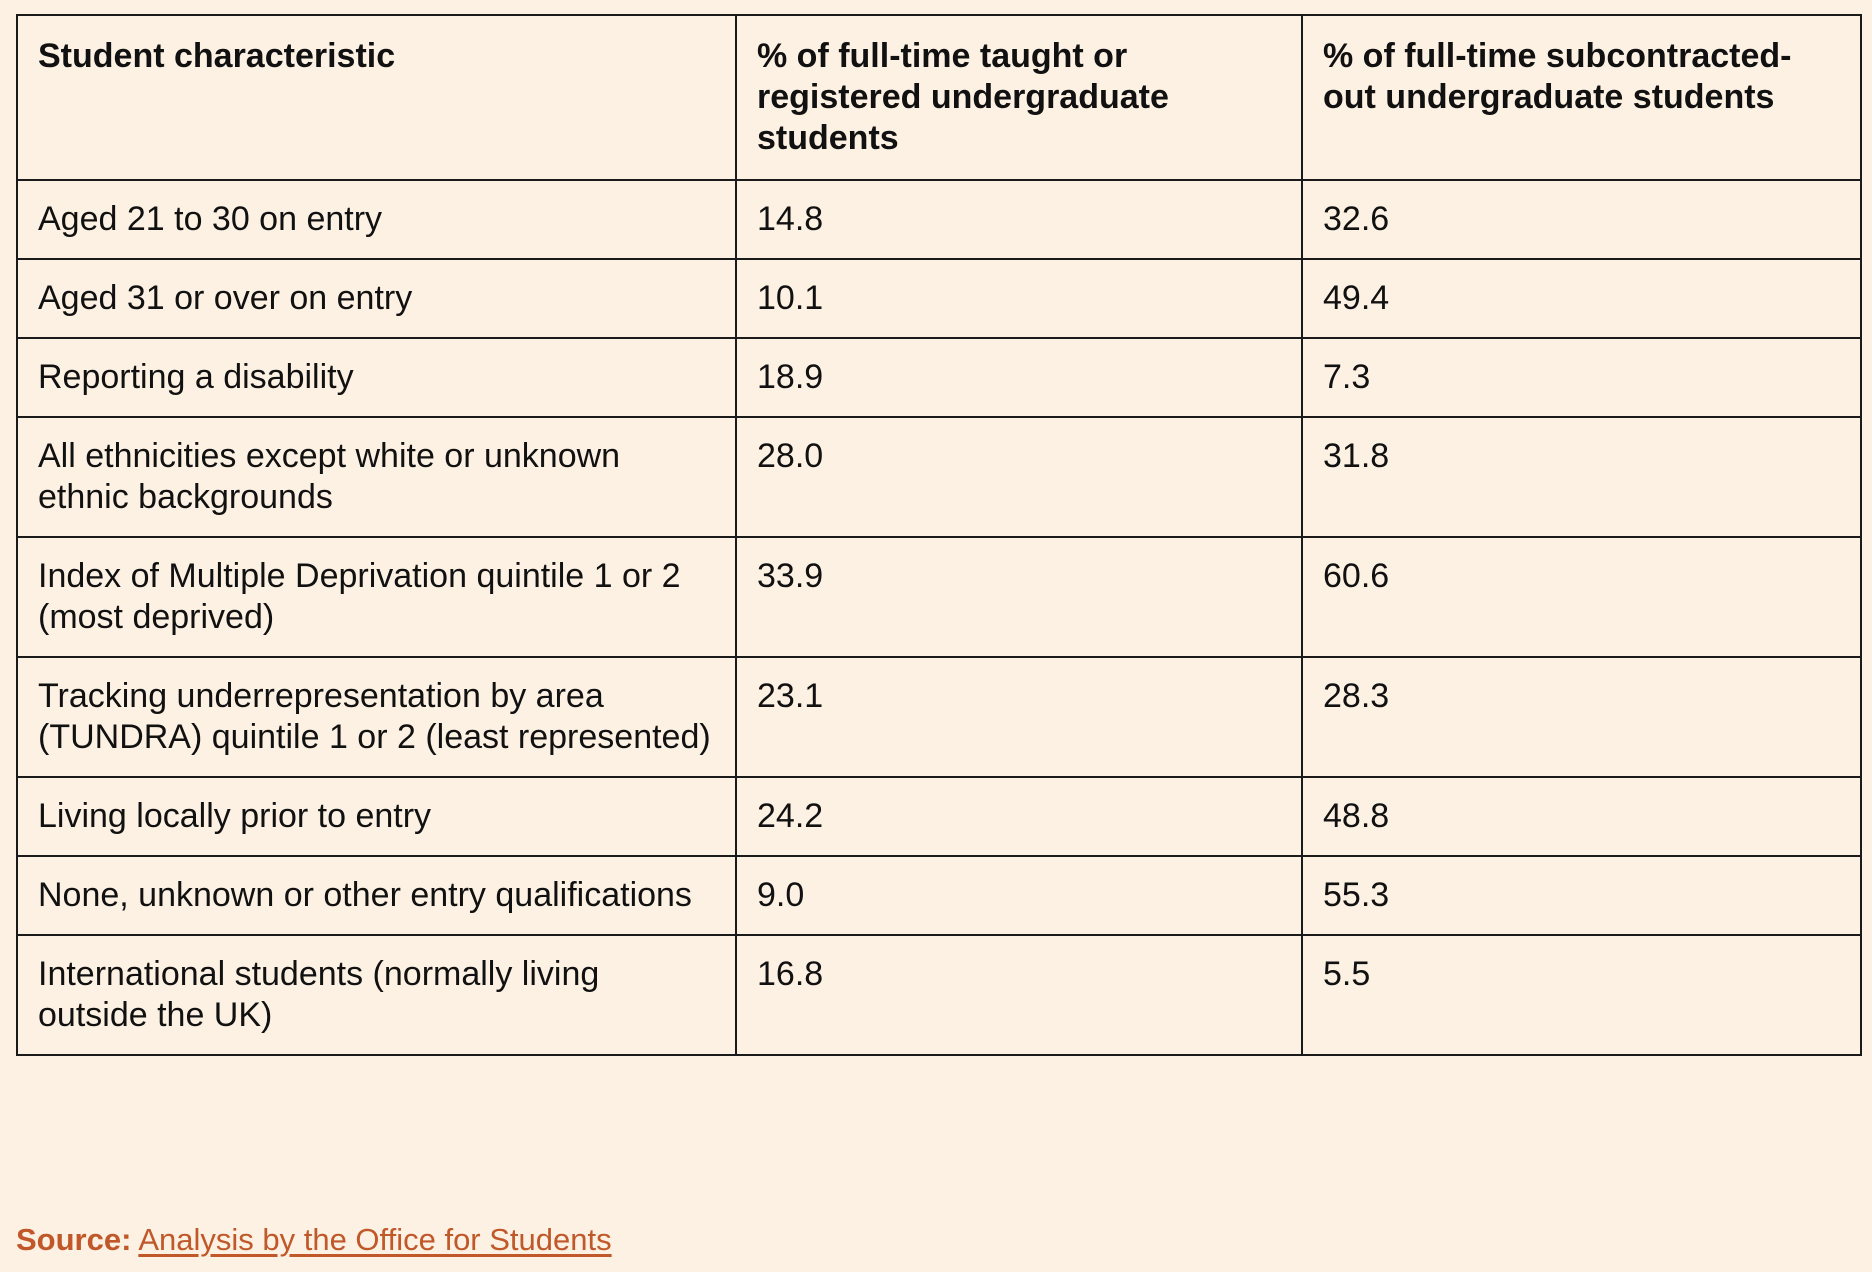 This screenshot has height=1272, width=1872. I want to click on cell-taught-percent: 16.8, so click(1019, 995).